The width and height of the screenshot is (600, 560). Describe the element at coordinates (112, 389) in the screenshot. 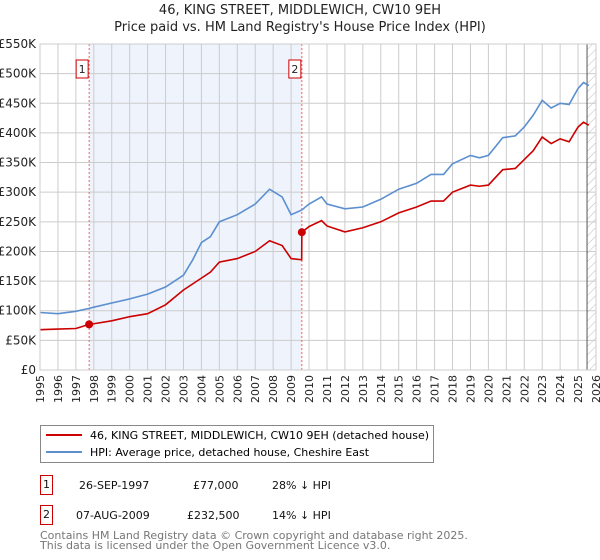

I see `x-tick-label: 1999` at that location.